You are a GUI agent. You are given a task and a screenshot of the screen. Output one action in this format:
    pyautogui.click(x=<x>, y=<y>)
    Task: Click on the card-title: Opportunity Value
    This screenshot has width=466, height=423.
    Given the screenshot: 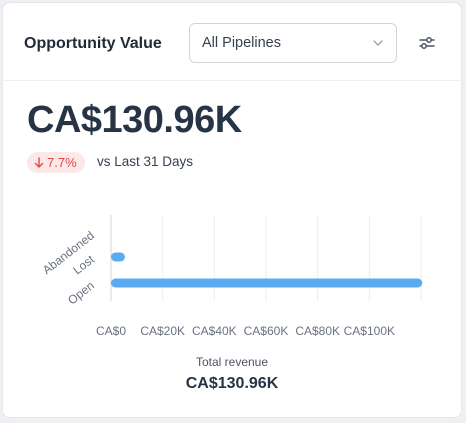 What is the action you would take?
    pyautogui.click(x=93, y=43)
    